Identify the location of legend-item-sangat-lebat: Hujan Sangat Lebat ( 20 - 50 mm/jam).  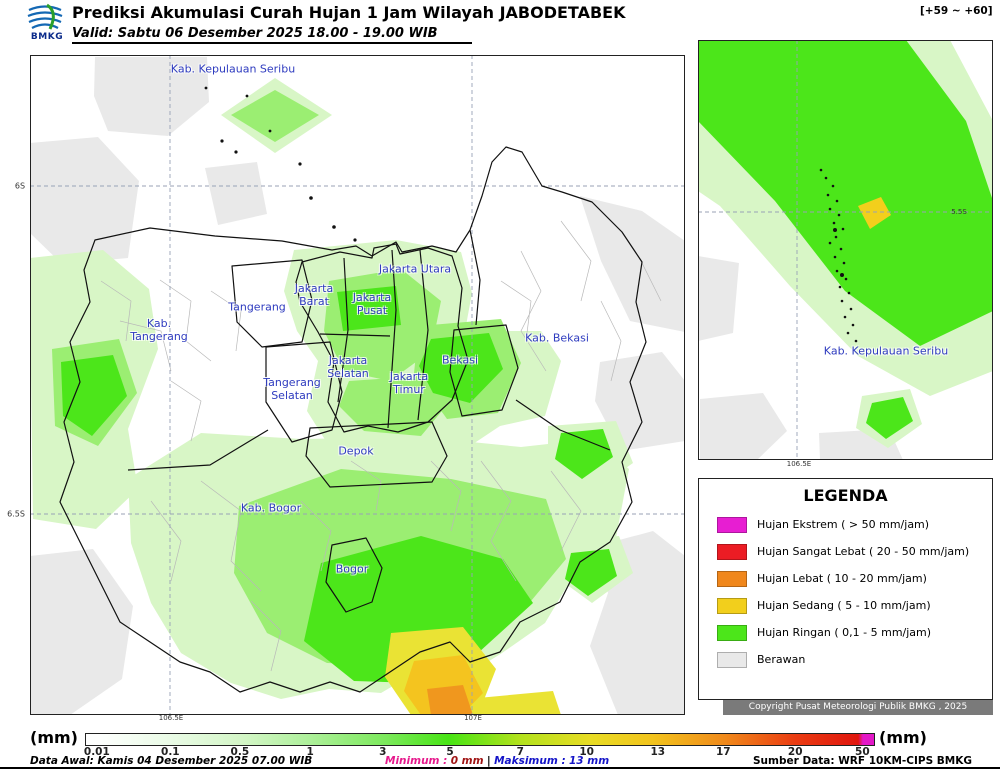
(845, 551).